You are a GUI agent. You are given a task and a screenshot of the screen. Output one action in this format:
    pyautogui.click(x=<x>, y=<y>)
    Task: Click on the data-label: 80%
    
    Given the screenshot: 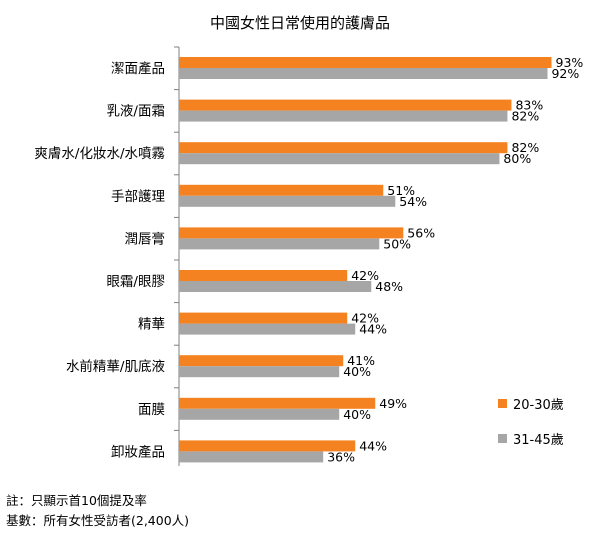 What is the action you would take?
    pyautogui.click(x=517, y=158)
    